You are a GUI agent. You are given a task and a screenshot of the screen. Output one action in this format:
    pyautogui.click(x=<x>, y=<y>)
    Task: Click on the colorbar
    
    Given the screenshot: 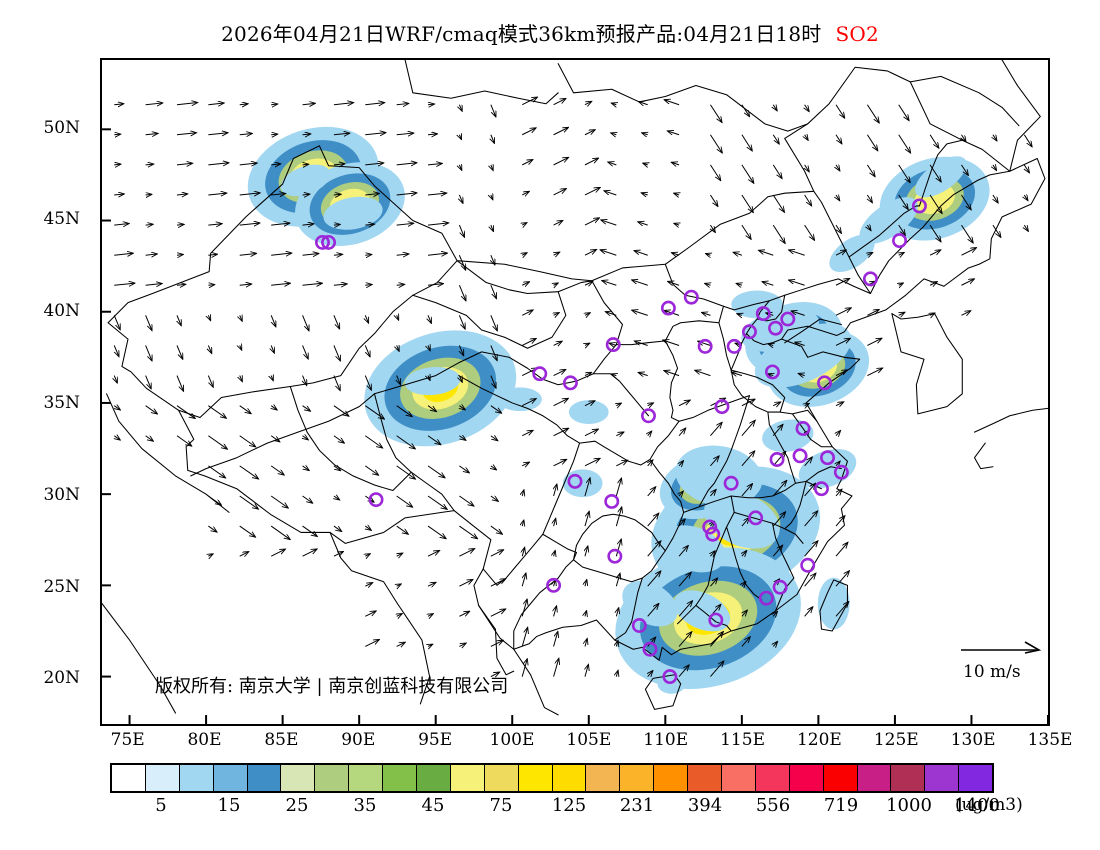 What is the action you would take?
    pyautogui.click(x=552, y=778)
    